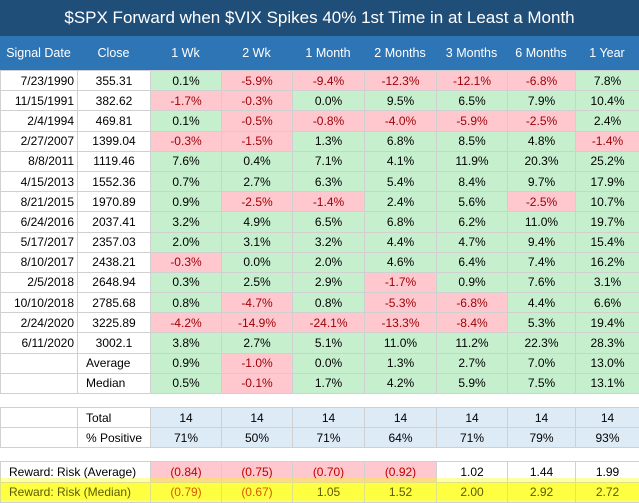 Image resolution: width=639 pixels, height=503 pixels. I want to click on spacer-row, so click(320, 401).